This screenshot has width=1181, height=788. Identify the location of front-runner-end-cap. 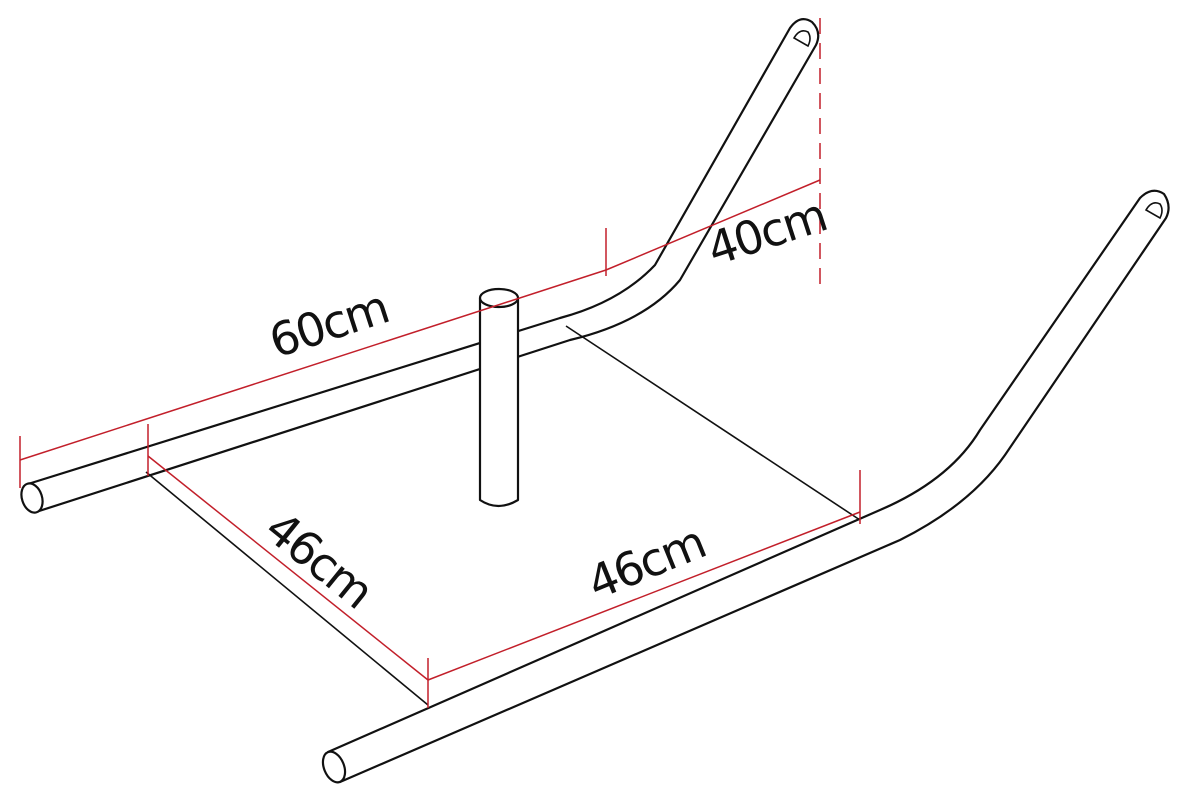
(334, 767).